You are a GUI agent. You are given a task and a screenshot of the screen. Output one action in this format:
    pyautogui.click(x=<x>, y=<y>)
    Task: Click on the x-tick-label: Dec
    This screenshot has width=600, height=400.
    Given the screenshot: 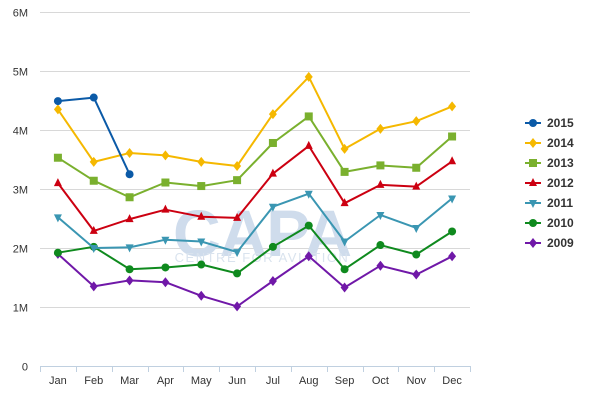 What is the action you would take?
    pyautogui.click(x=452, y=381)
    